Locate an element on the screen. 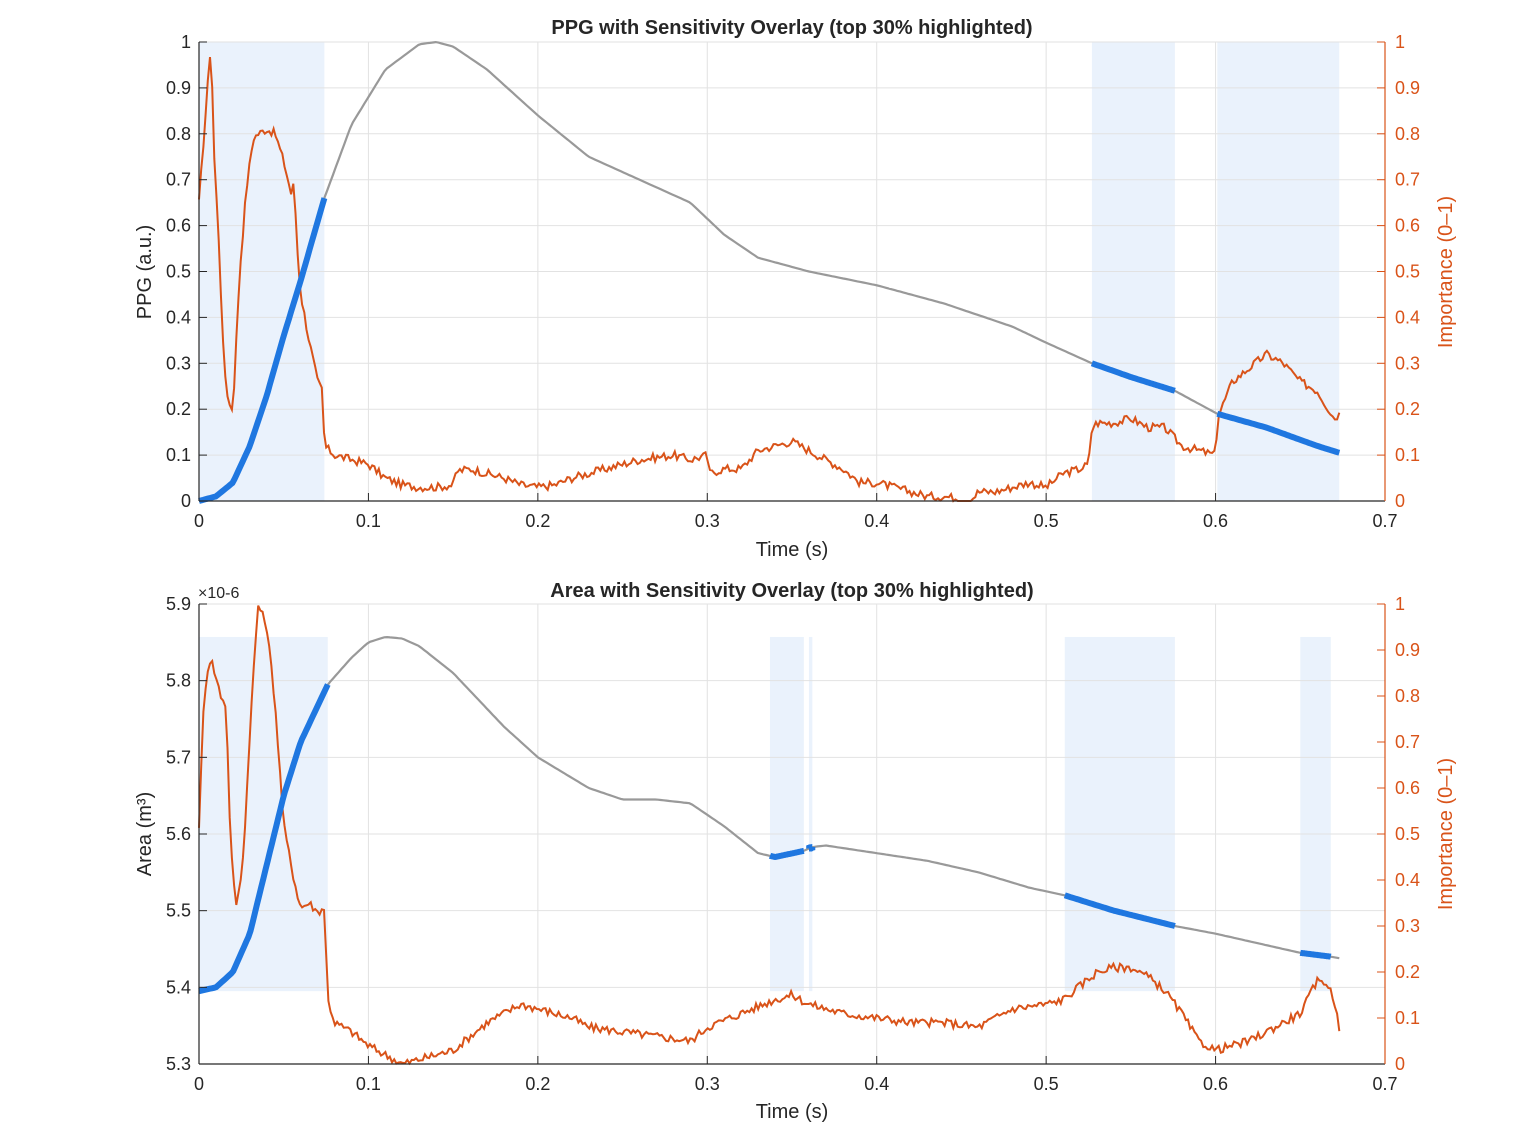 The image size is (1532, 1126). y-tick-label: 5.7 is located at coordinates (178, 757).